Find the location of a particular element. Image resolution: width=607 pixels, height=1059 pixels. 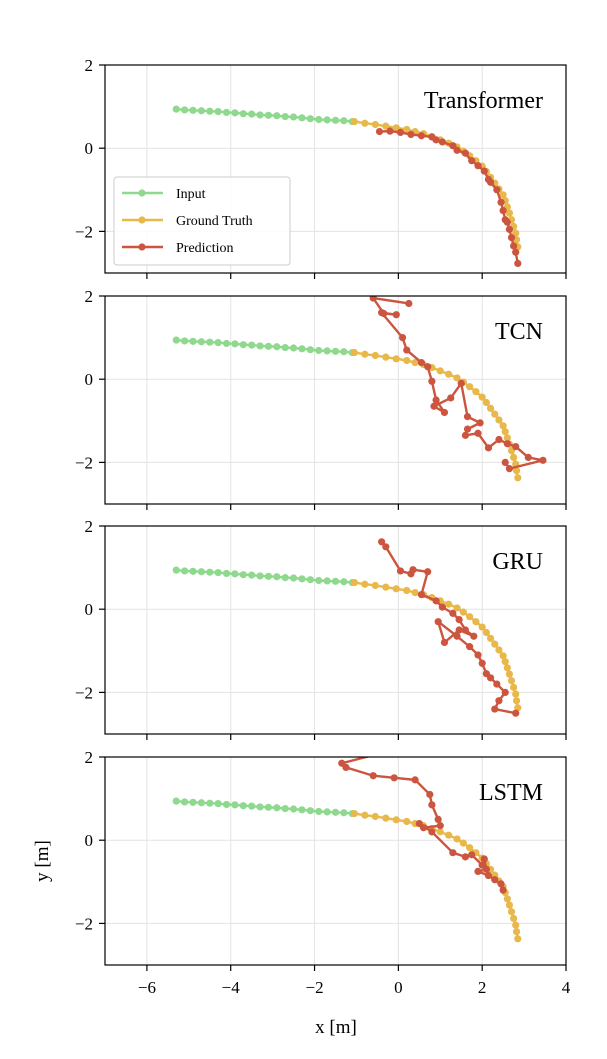

x-tick-label: 0 is located at coordinates (398, 987).